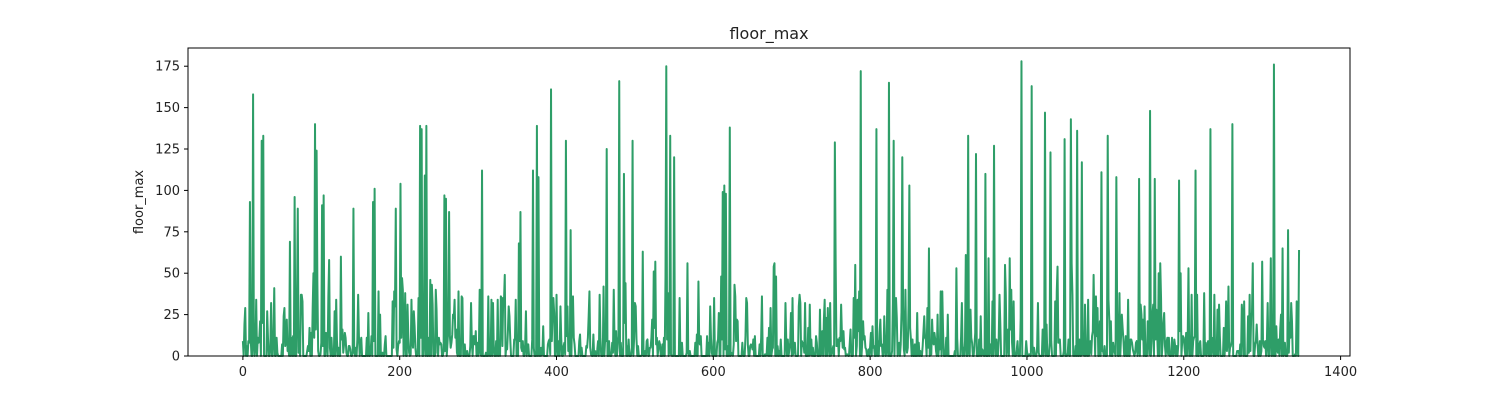  I want to click on x-tick-label: 800, so click(870, 372).